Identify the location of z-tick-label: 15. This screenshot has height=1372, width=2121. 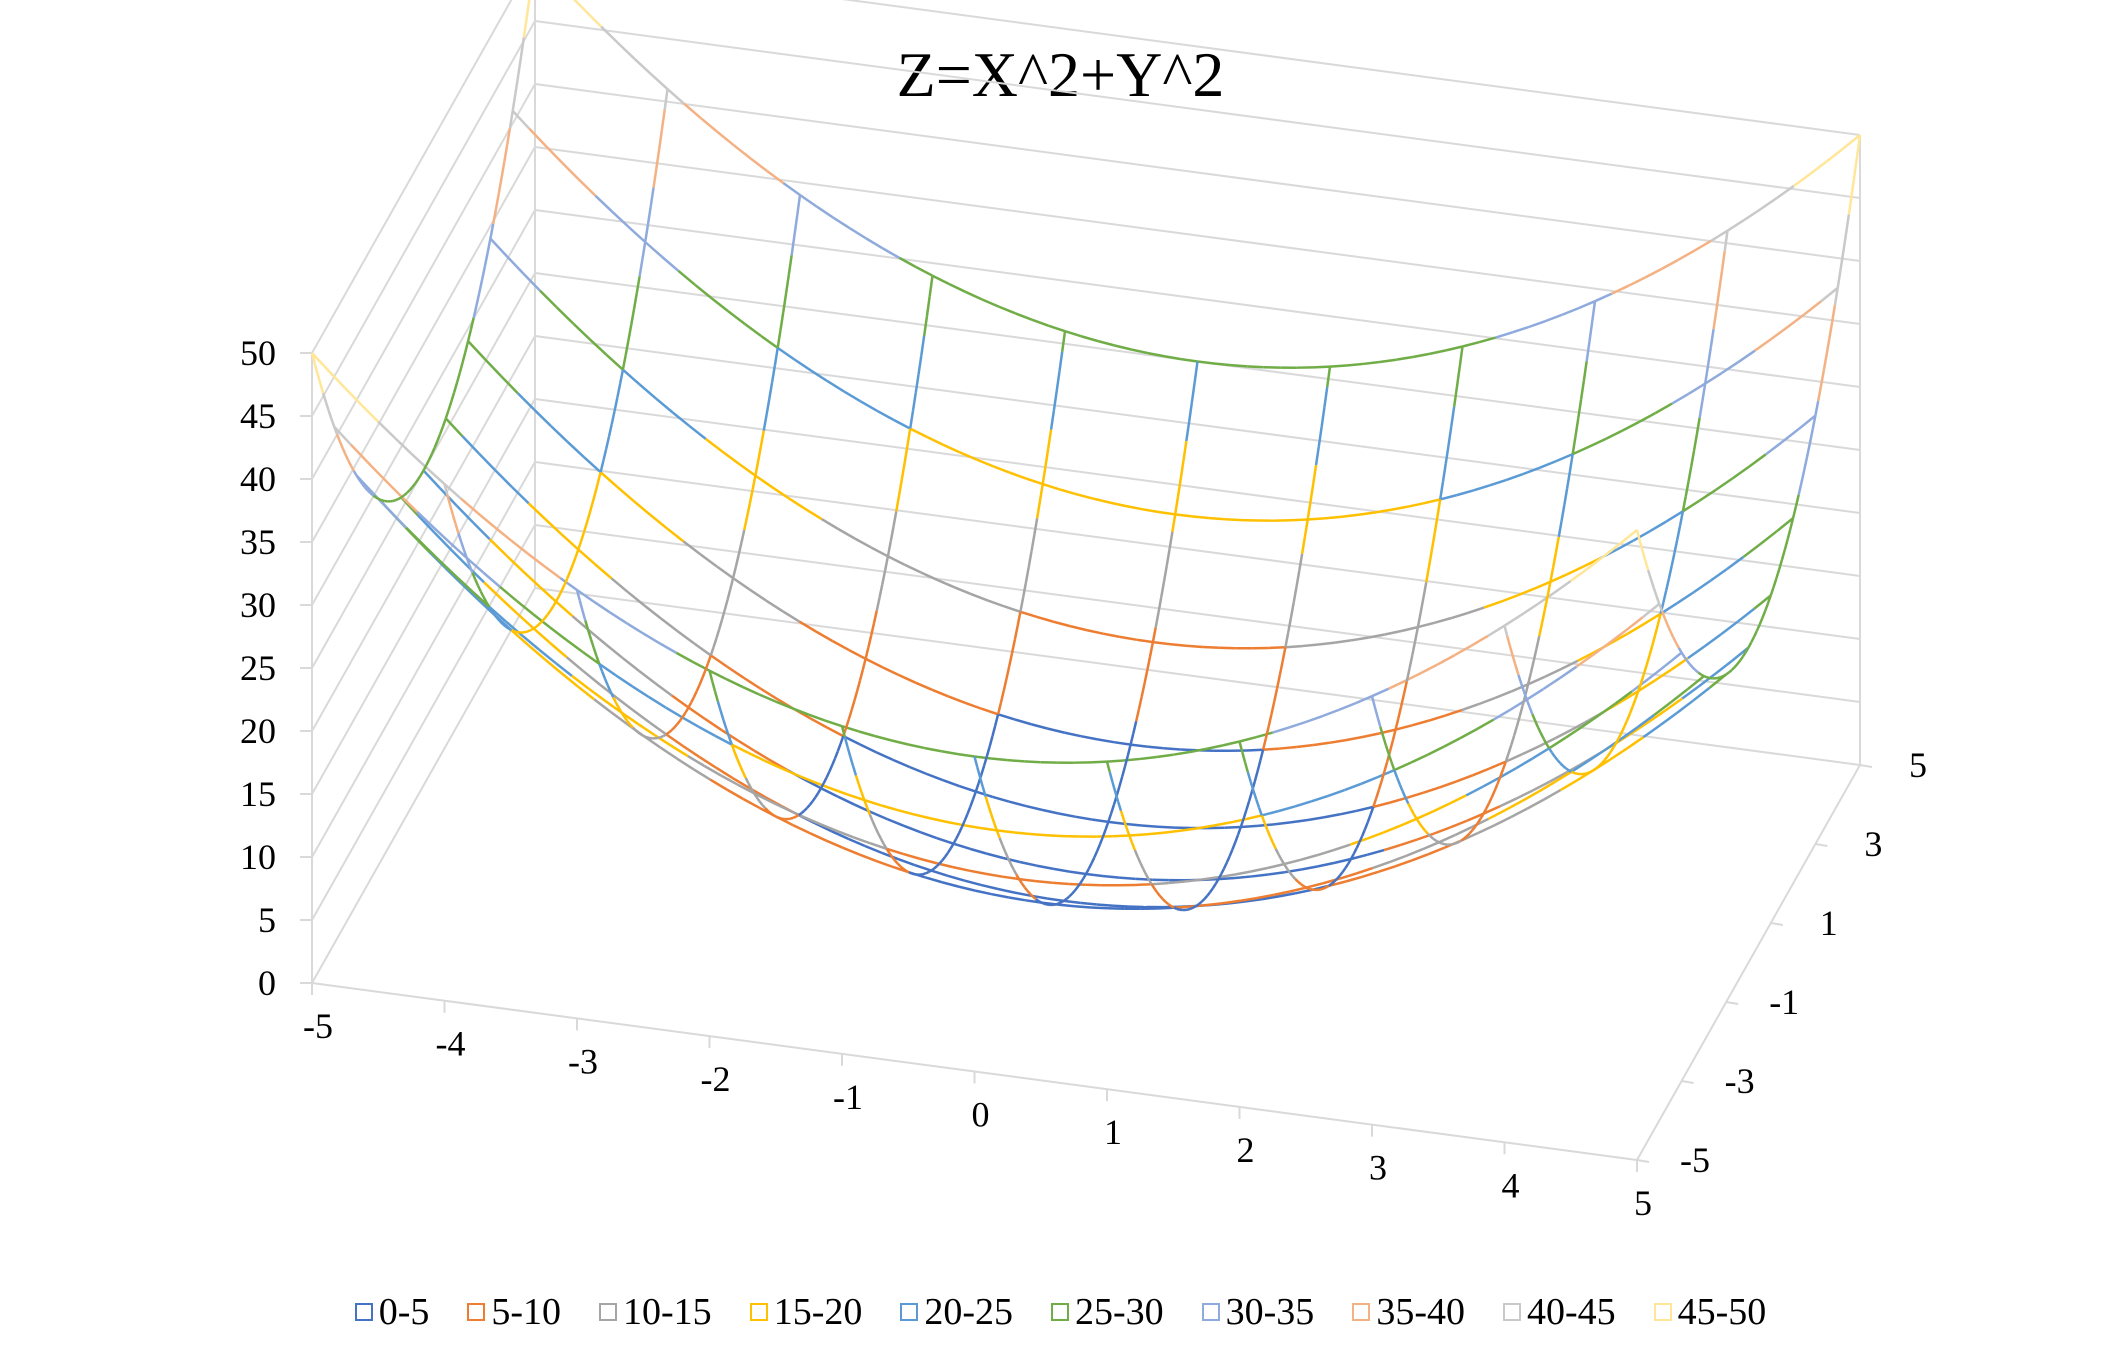
(258, 794).